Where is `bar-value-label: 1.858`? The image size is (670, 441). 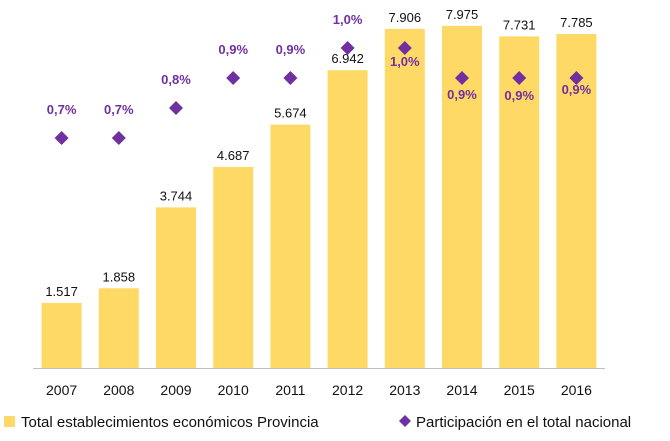
bar-value-label: 1.858 is located at coordinates (119, 276).